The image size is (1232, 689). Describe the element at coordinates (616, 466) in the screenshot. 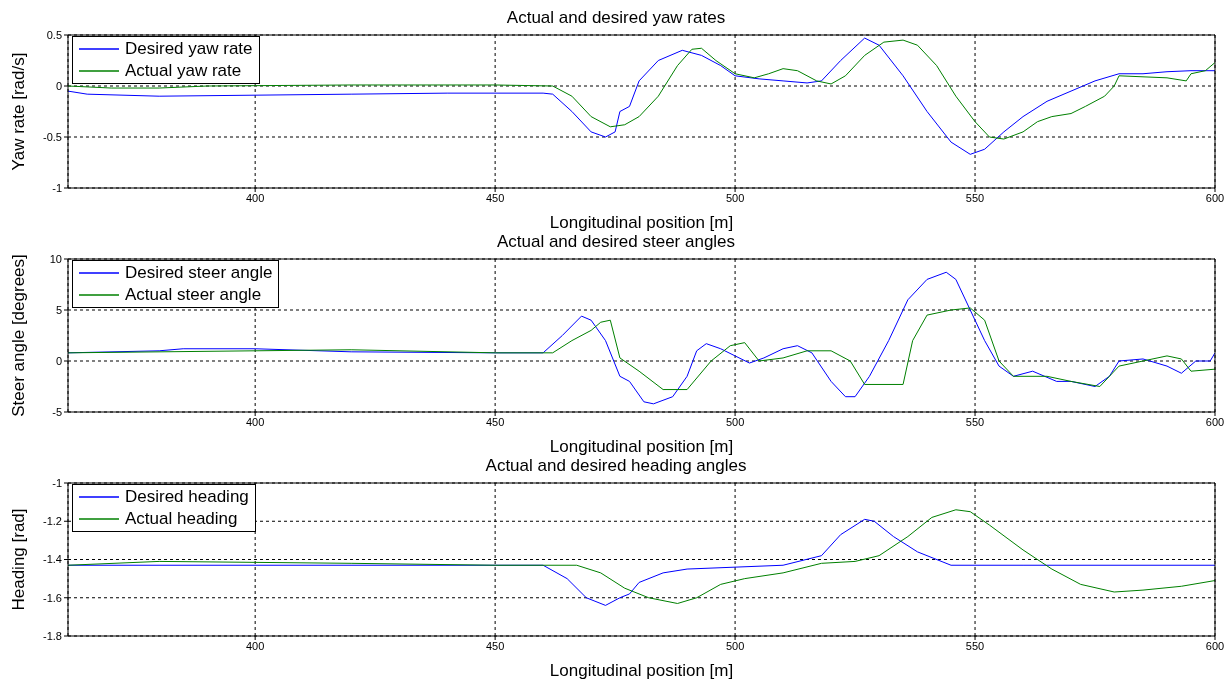

I see `chart-title: Actual and desired heading angles` at that location.